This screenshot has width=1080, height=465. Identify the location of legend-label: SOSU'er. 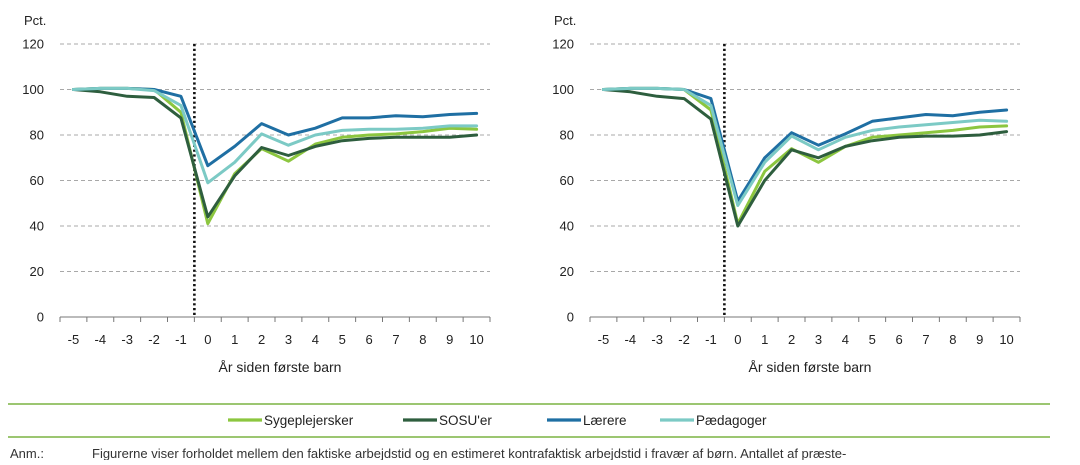
(465, 420).